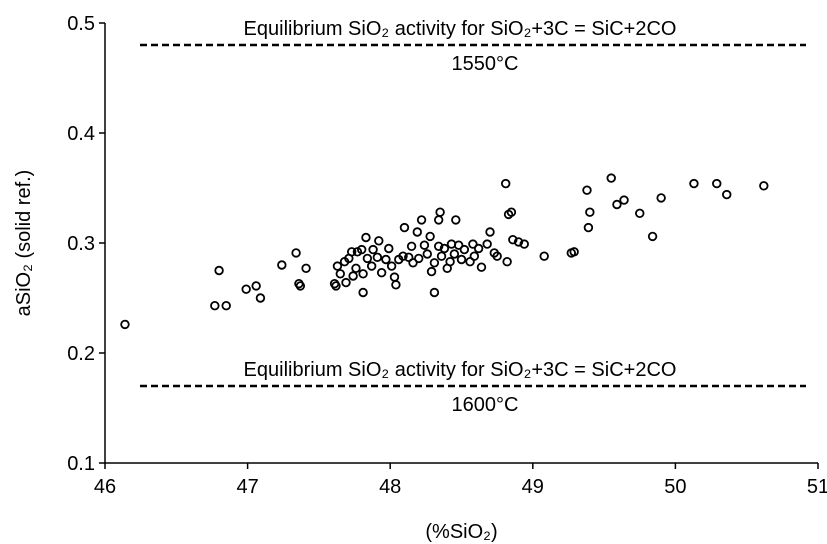 This screenshot has height=544, width=827. Describe the element at coordinates (390, 487) in the screenshot. I see `x-tick-label: 48` at that location.